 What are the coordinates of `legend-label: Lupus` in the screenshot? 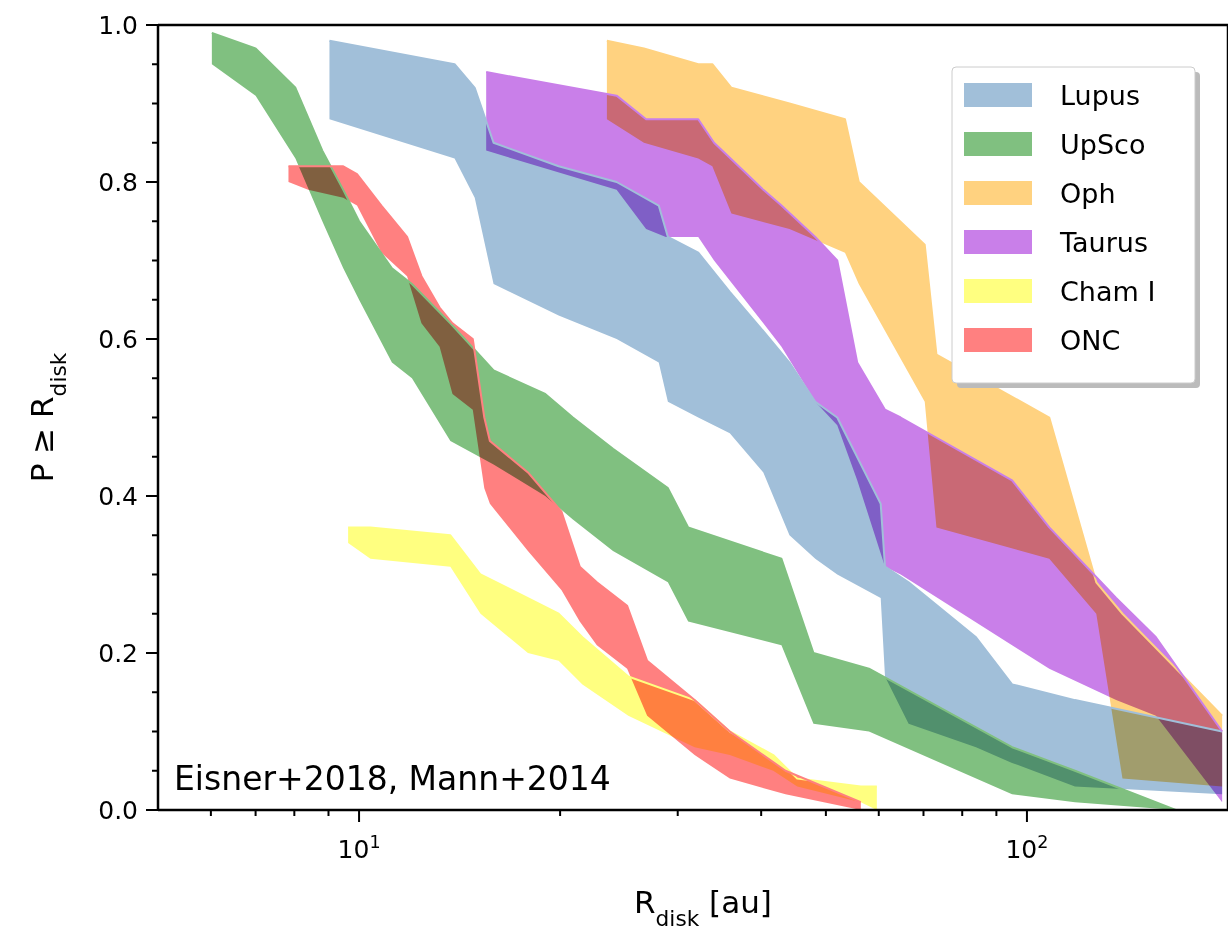 It's located at (1100, 95).